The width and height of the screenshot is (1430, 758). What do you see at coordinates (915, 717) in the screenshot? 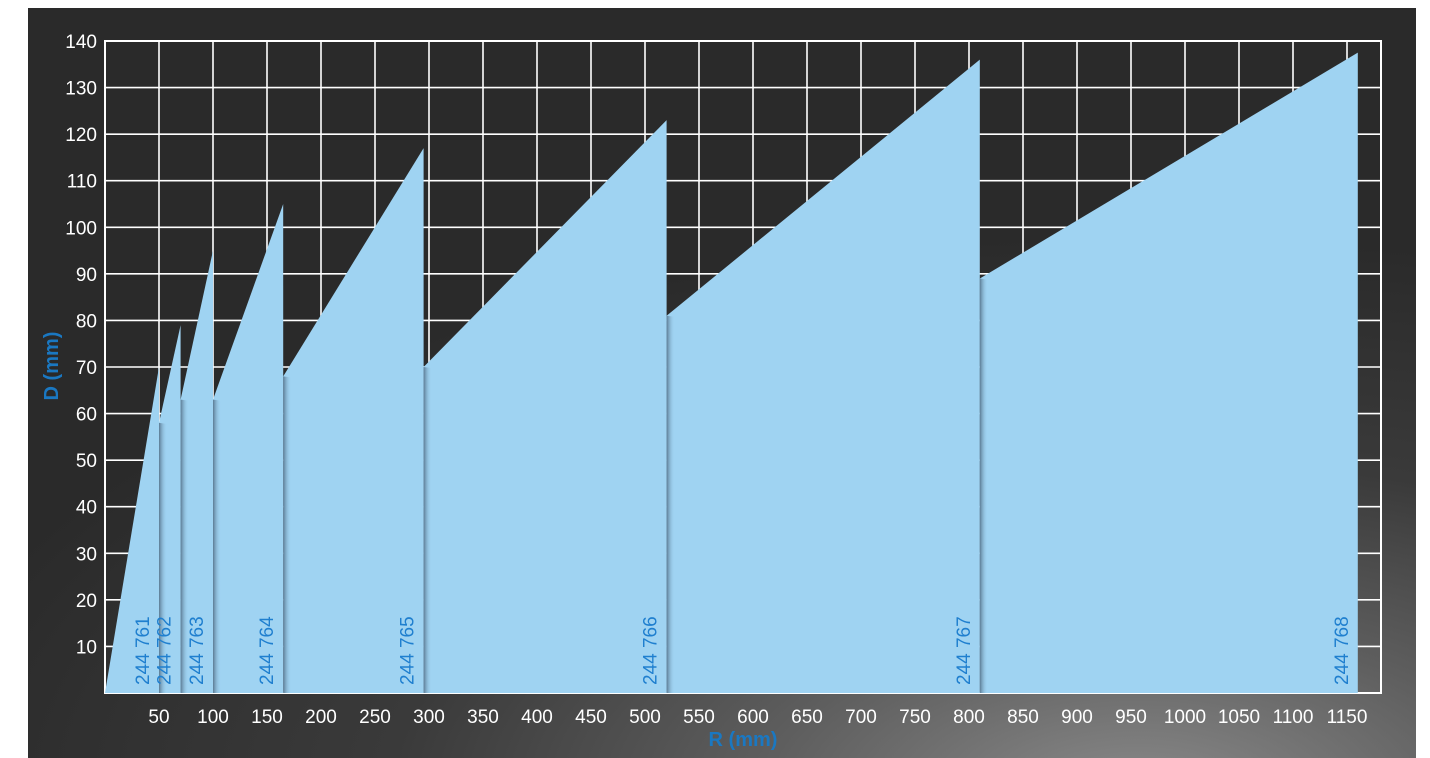
I see `x-tick-label: 750` at bounding box center [915, 717].